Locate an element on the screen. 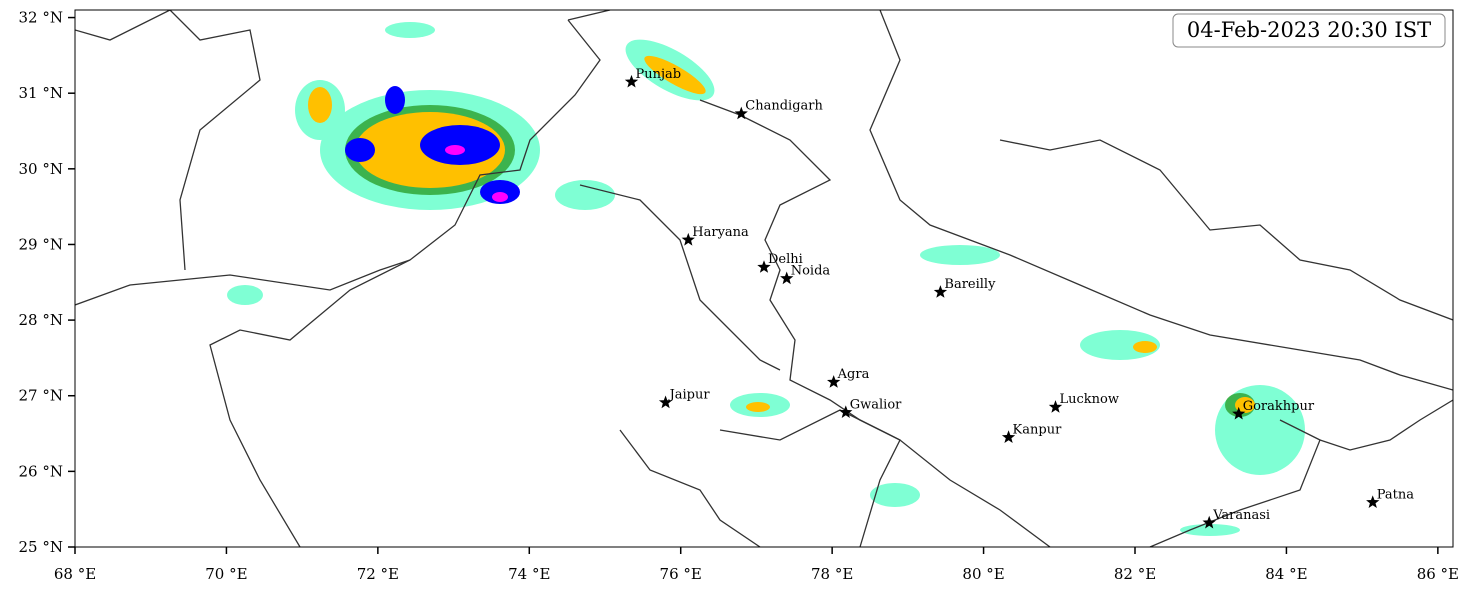 The height and width of the screenshot is (595, 1471). y-tick-label: 26 °N is located at coordinates (41, 471).